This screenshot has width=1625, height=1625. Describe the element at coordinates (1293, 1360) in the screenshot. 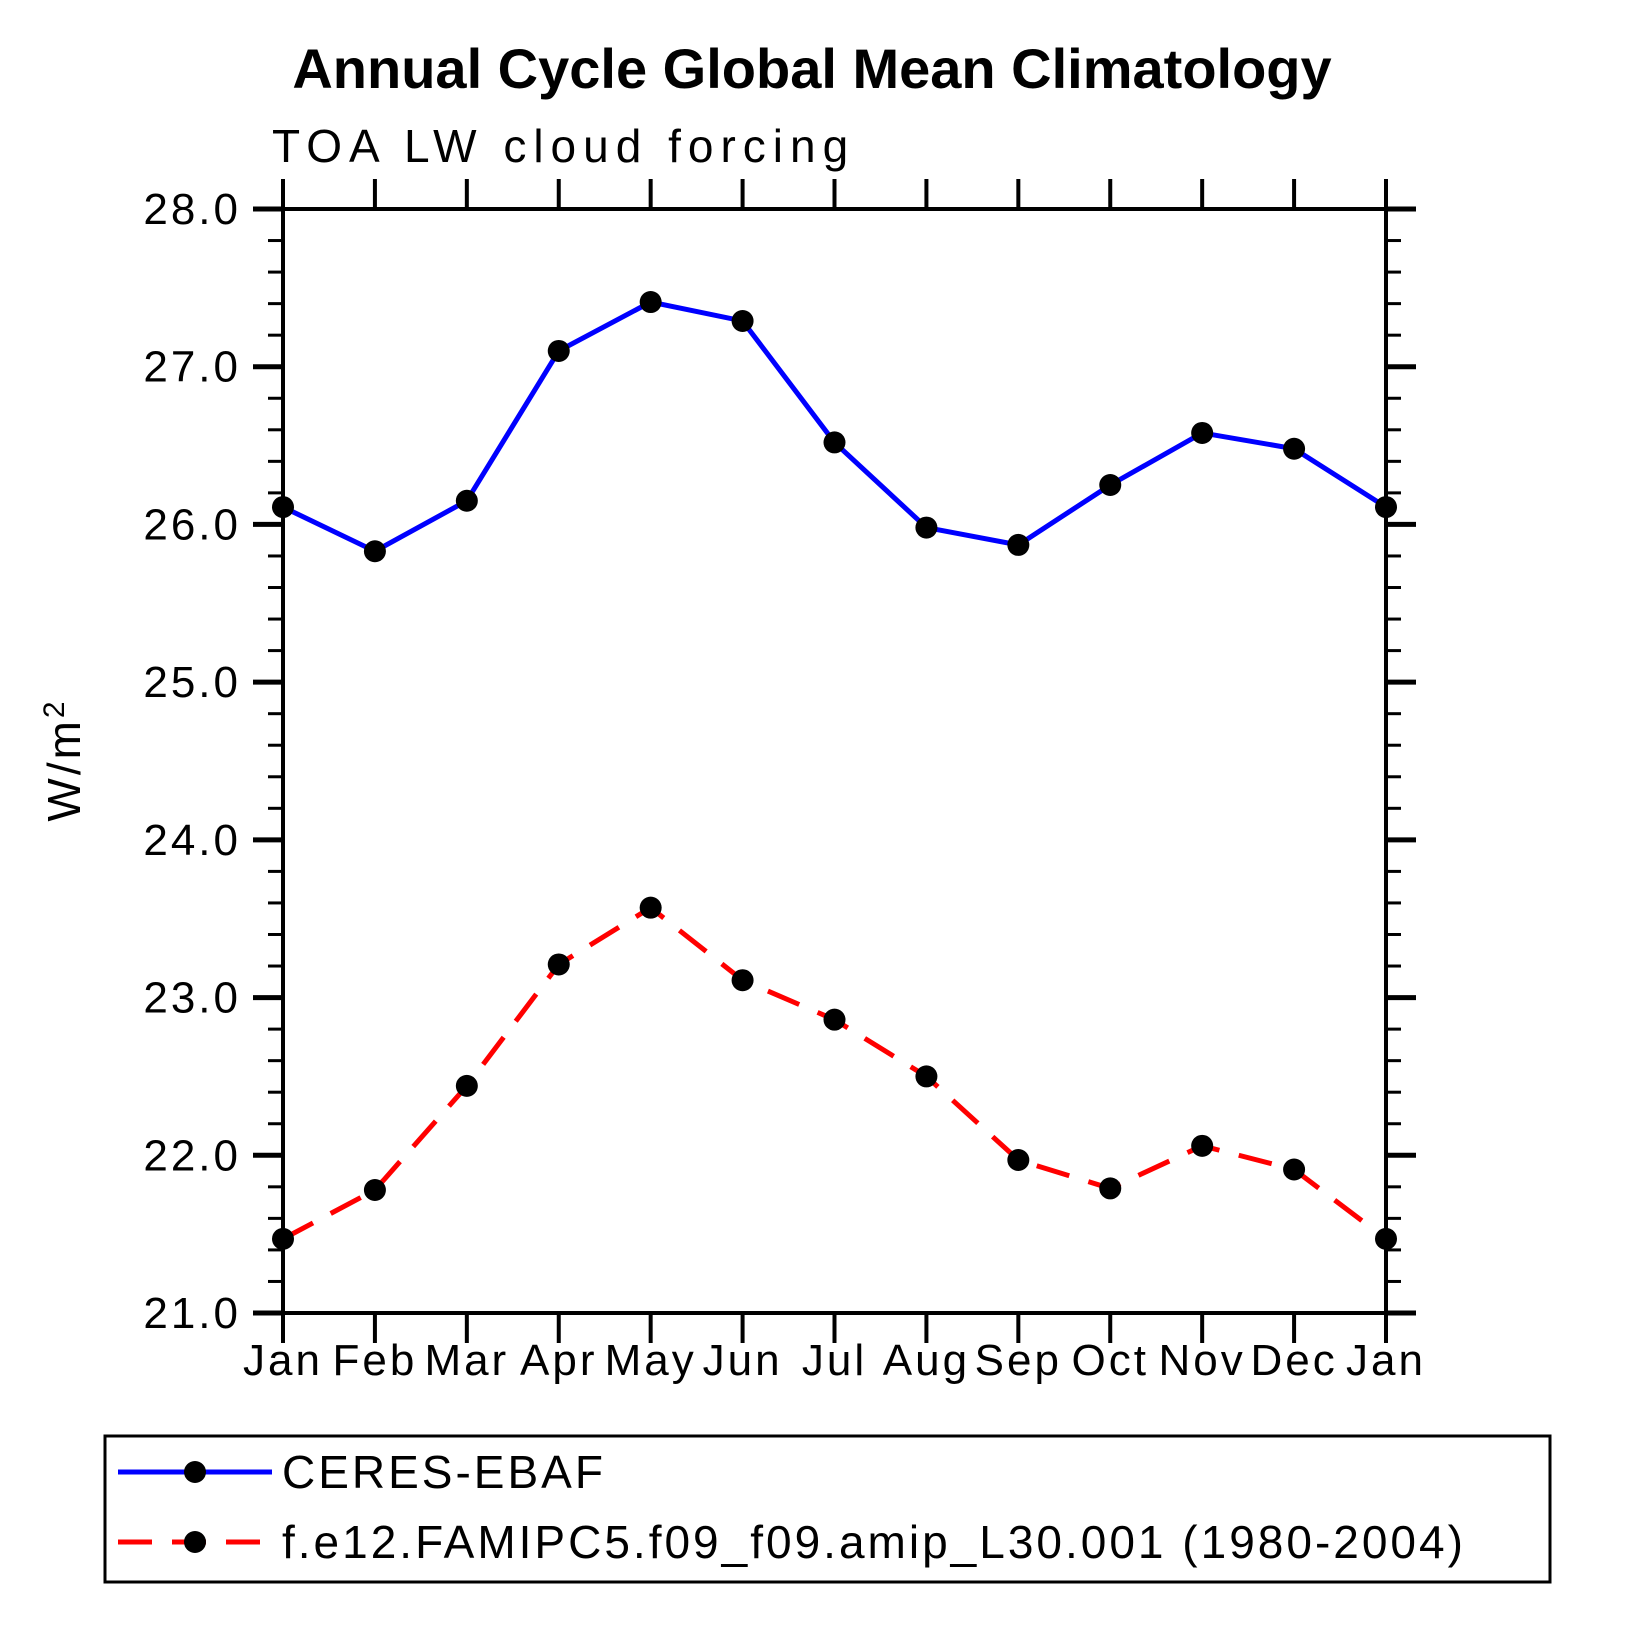

I see `month-label: Dec` at that location.